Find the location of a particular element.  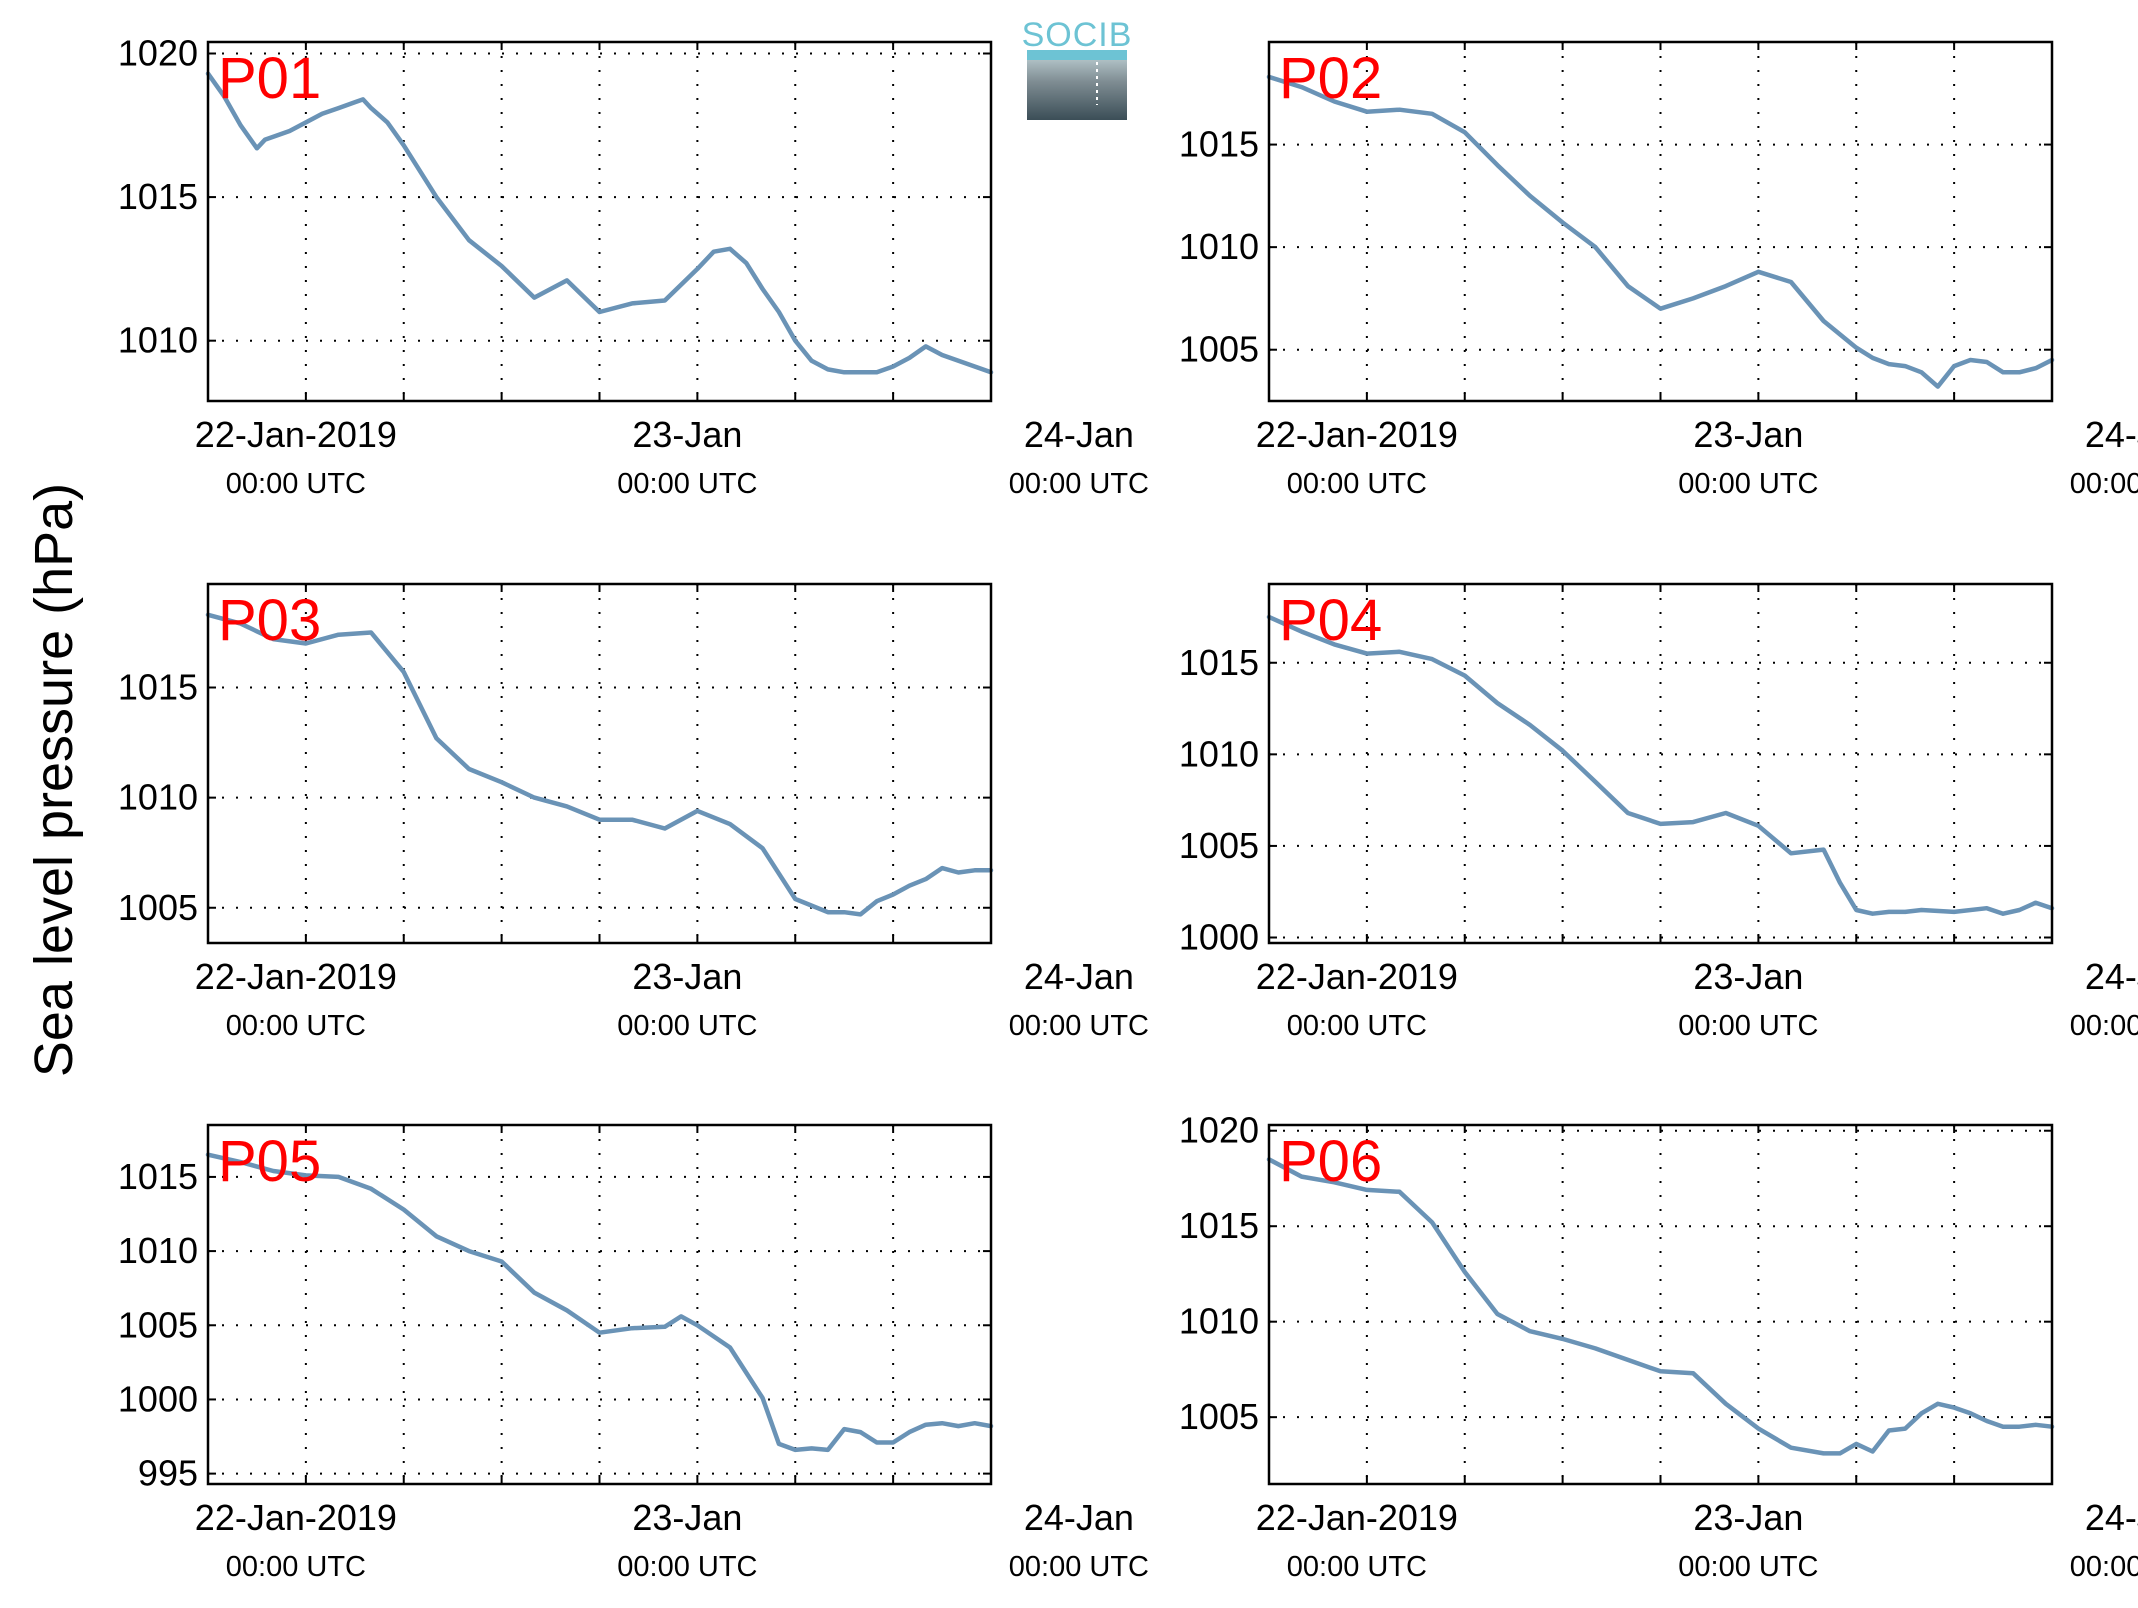

station-label: P06 is located at coordinates (1330, 1161).